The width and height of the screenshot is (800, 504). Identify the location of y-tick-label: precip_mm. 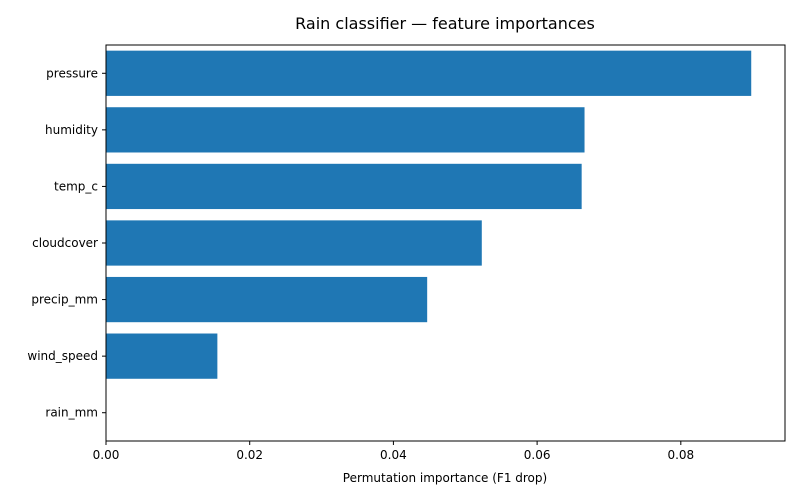
(64, 300).